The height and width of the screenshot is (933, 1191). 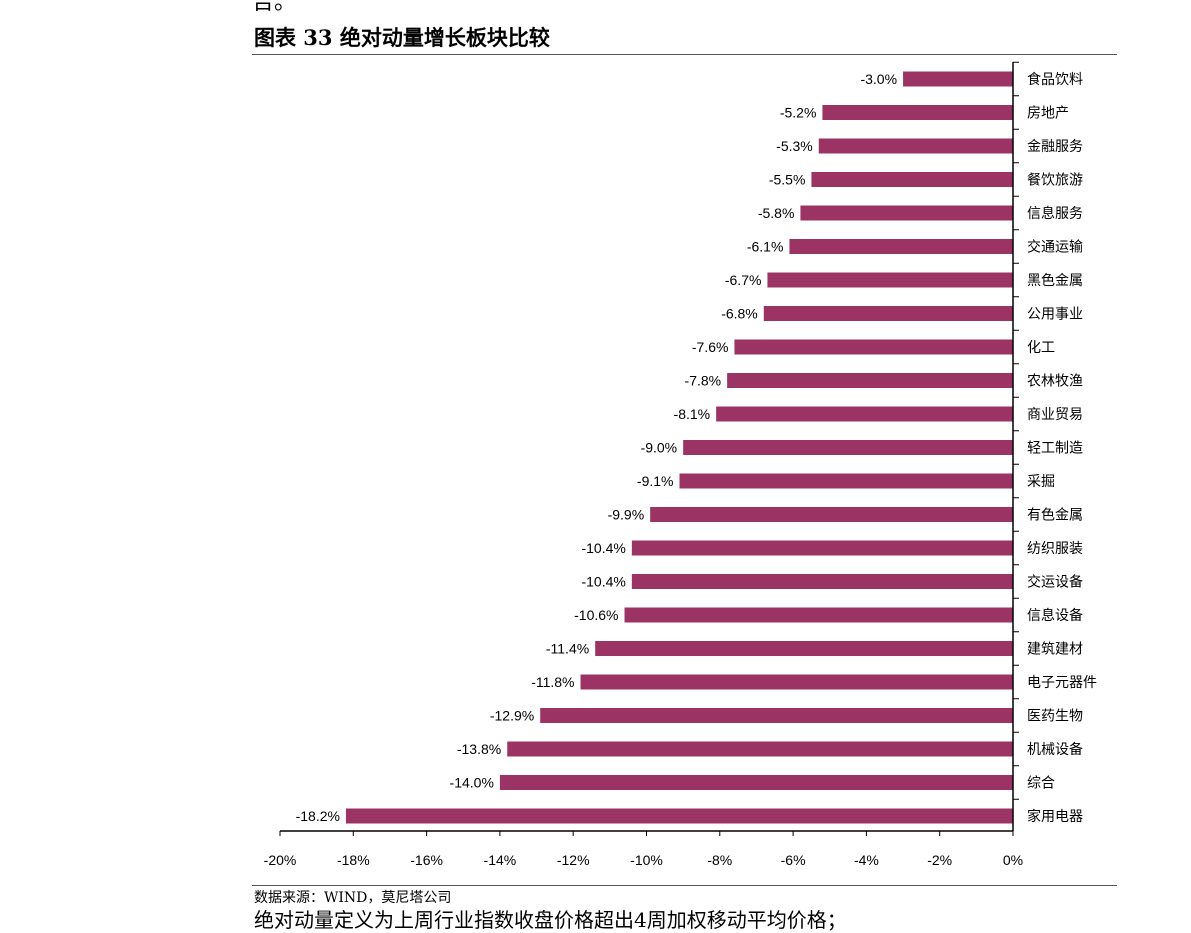 What do you see at coordinates (1041, 482) in the screenshot?
I see `category-label: 采掘` at bounding box center [1041, 482].